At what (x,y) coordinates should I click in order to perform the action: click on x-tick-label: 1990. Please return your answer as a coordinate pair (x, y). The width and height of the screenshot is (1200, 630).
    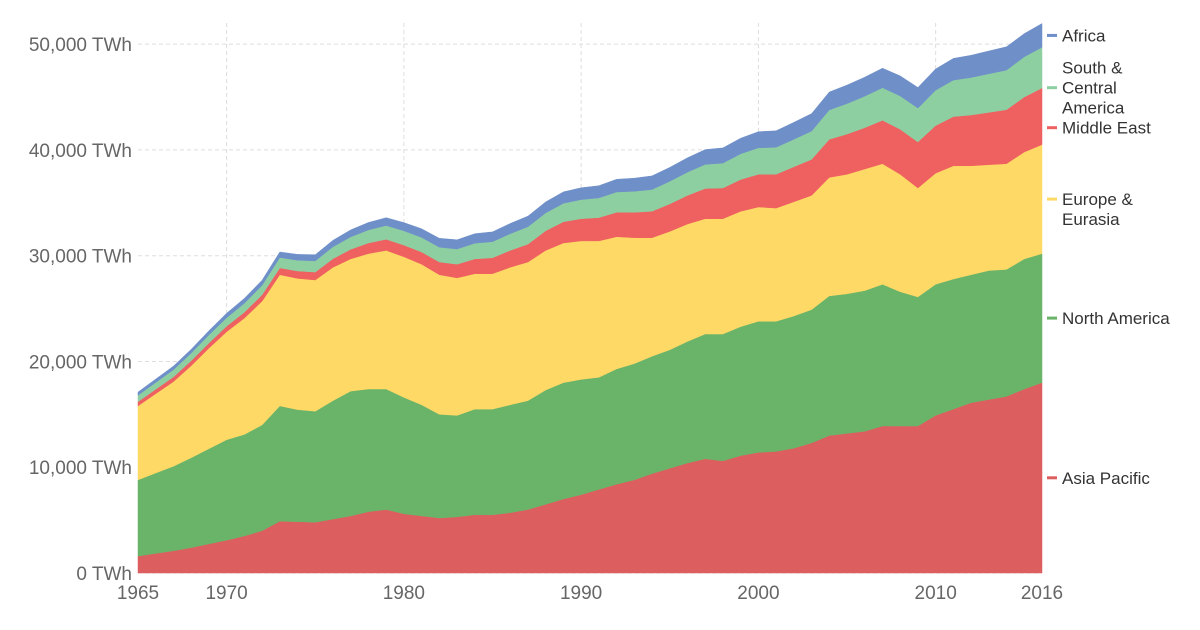
    Looking at the image, I should click on (581, 593).